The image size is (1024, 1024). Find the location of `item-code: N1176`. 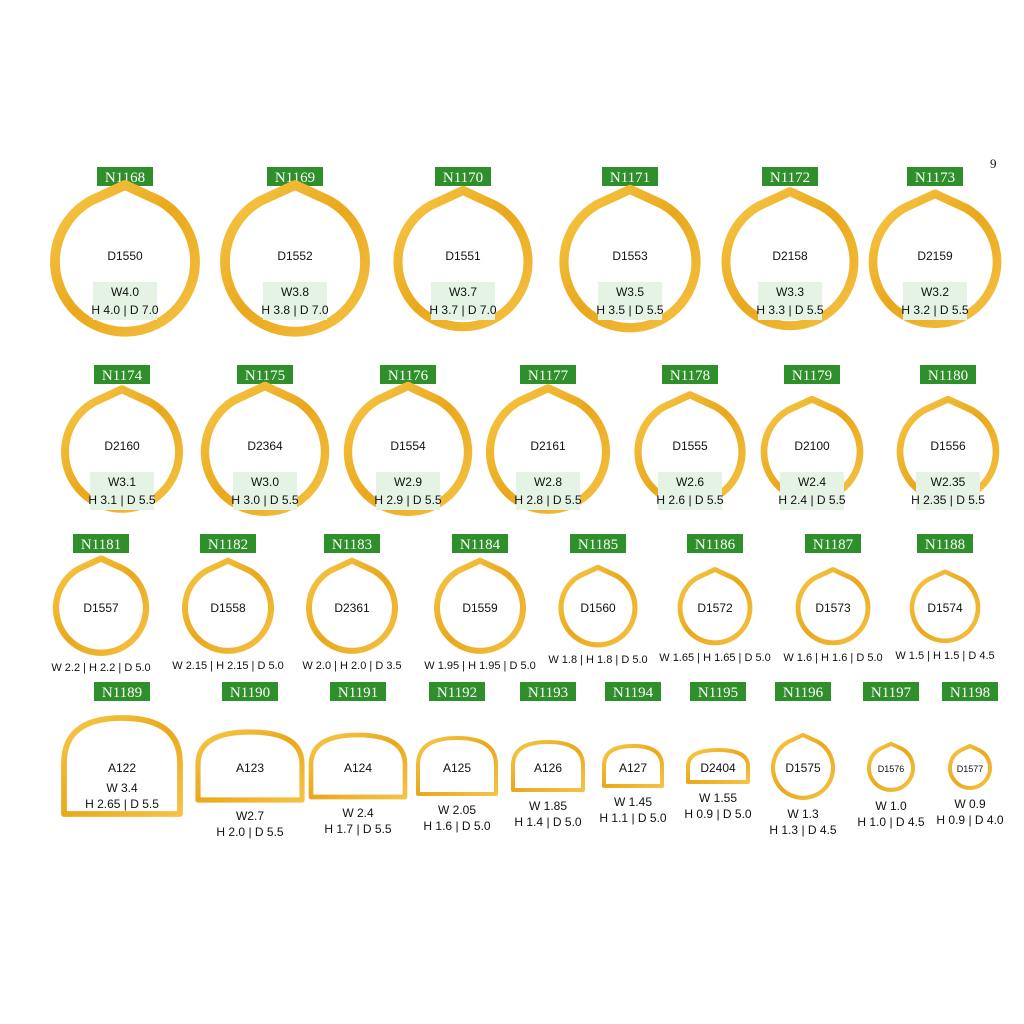

item-code: N1176 is located at coordinates (408, 376).